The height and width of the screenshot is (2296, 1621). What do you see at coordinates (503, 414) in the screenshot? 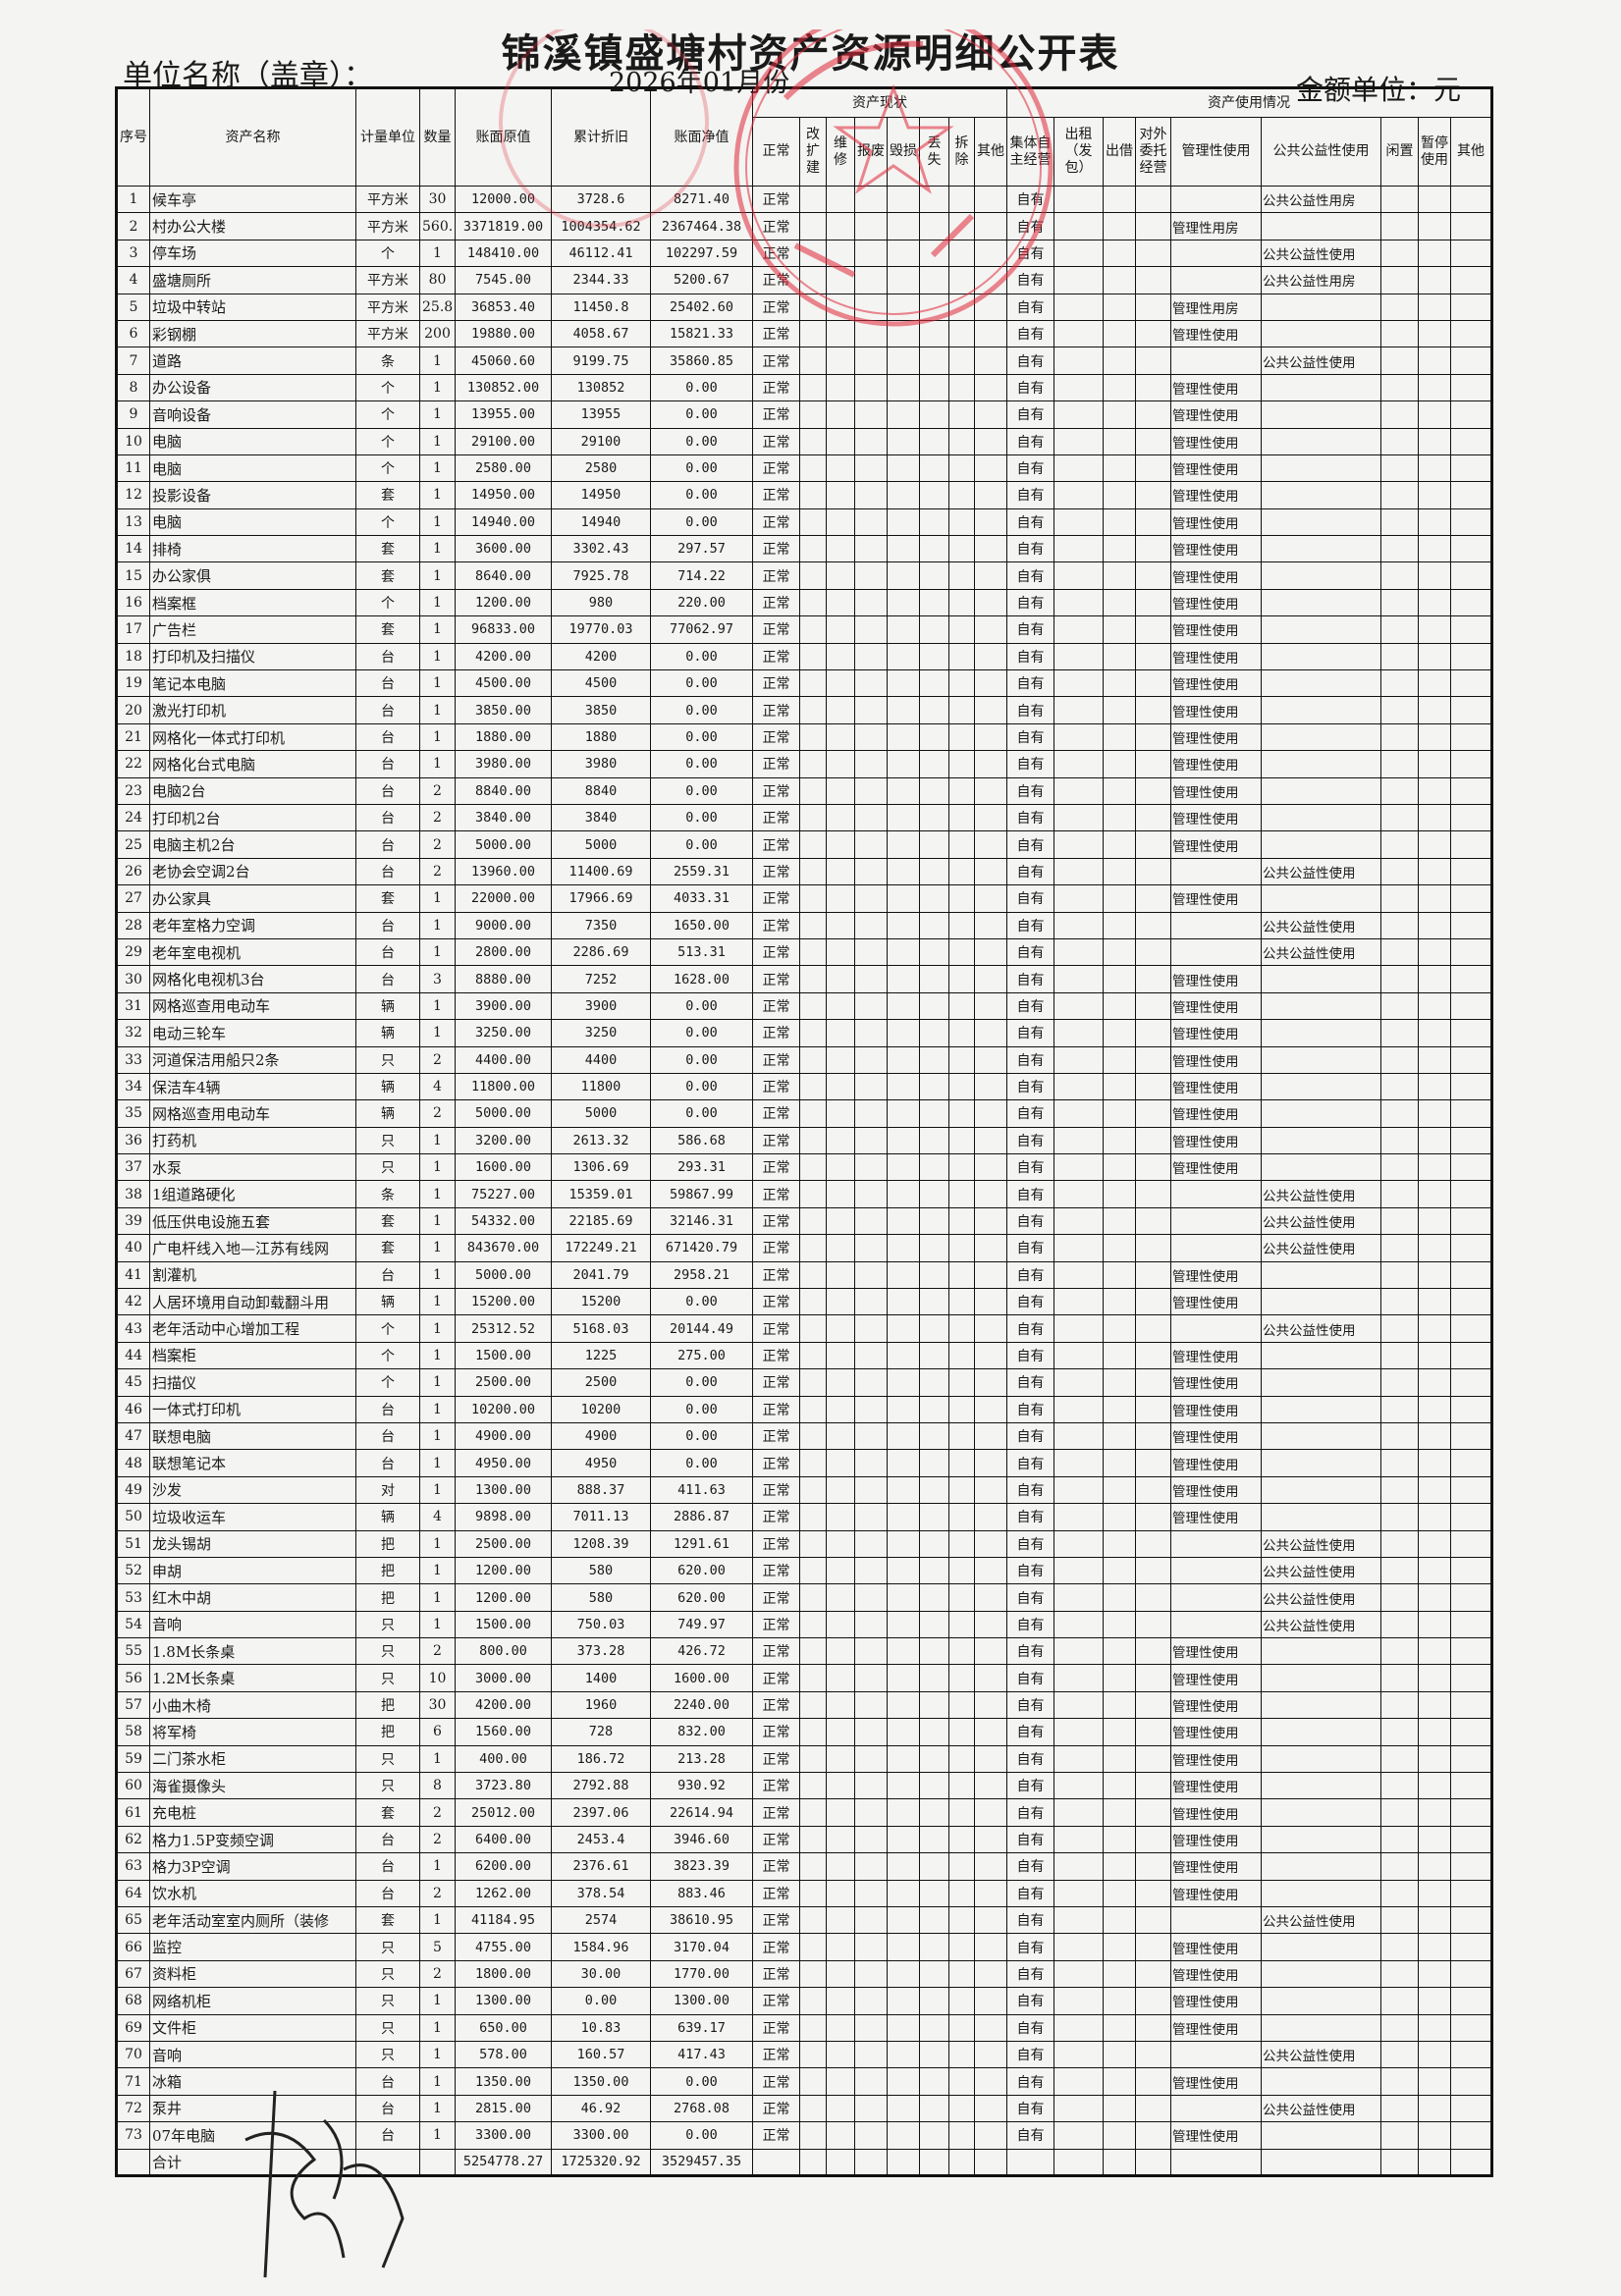
I see `original-value: 13955.00` at bounding box center [503, 414].